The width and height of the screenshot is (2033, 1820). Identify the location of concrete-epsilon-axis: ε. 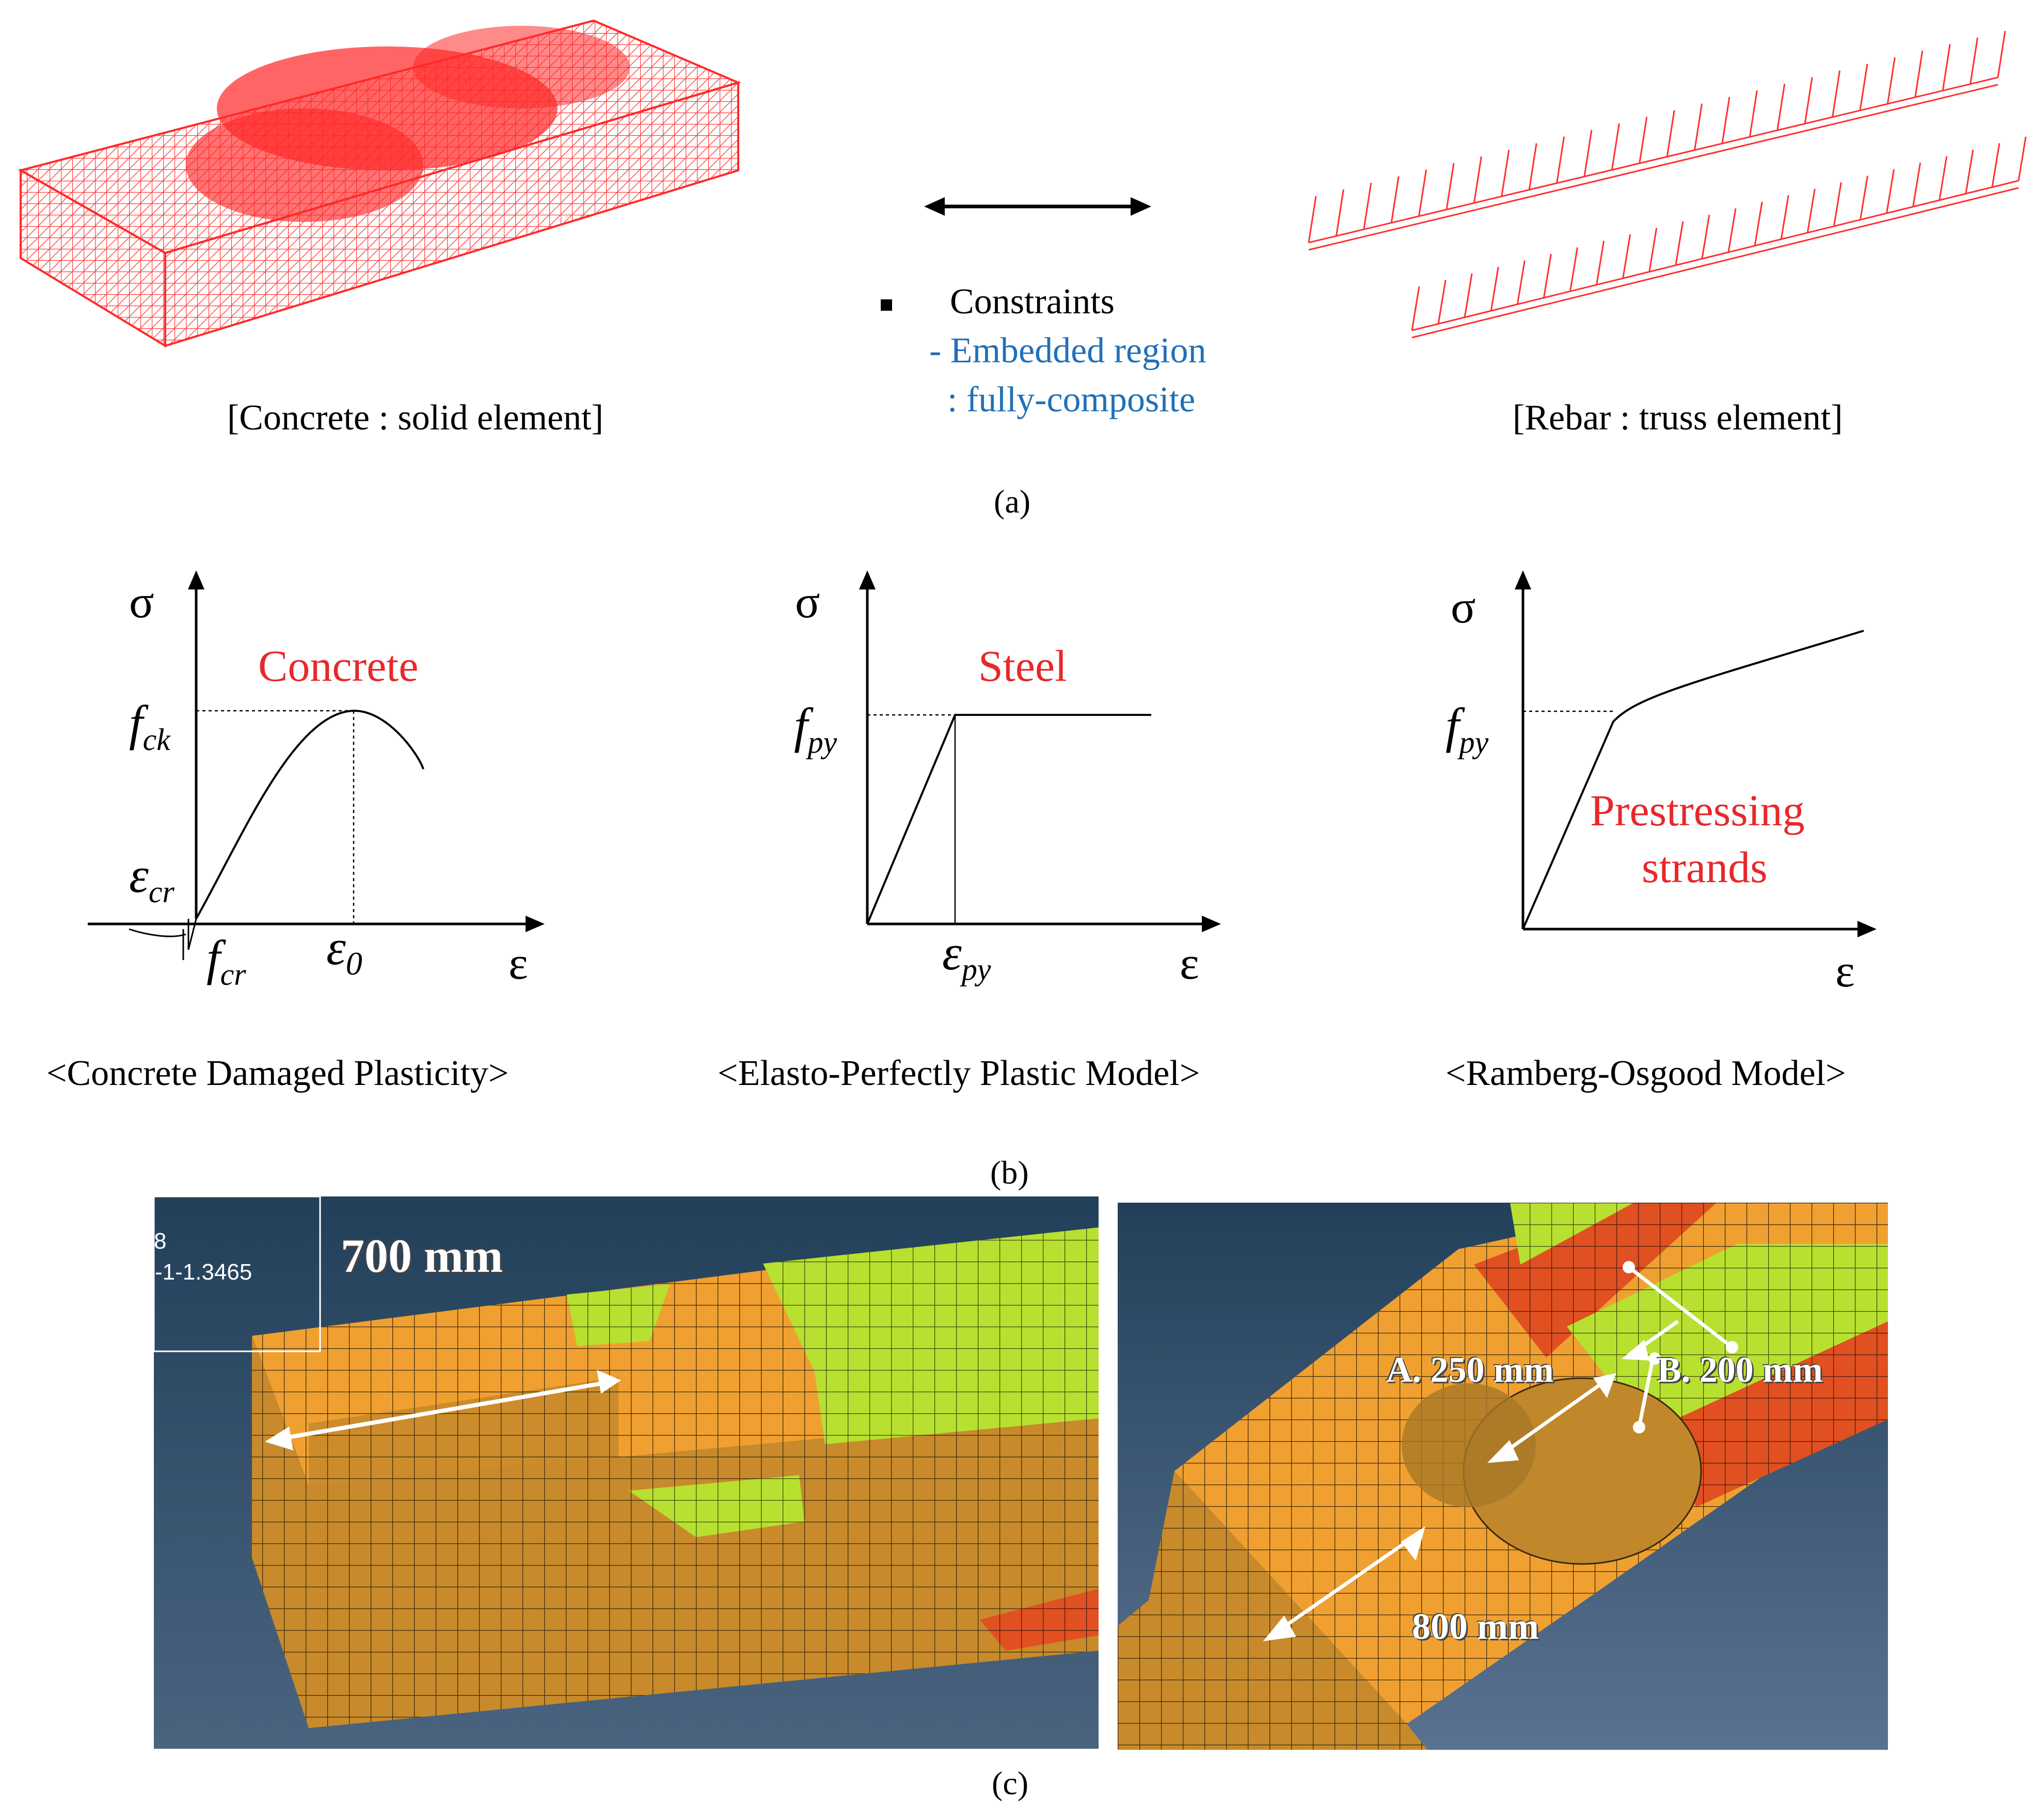
(519, 964).